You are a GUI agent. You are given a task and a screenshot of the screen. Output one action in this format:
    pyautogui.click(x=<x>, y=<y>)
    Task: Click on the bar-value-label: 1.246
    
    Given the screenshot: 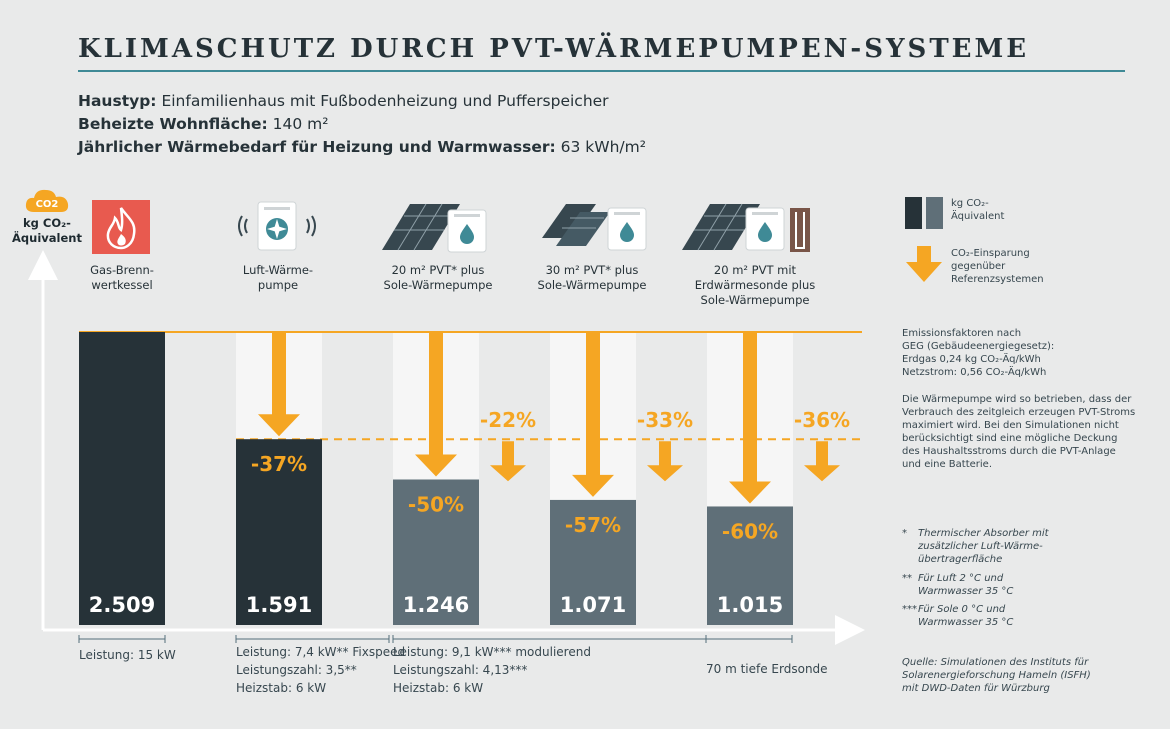 What is the action you would take?
    pyautogui.click(x=436, y=605)
    